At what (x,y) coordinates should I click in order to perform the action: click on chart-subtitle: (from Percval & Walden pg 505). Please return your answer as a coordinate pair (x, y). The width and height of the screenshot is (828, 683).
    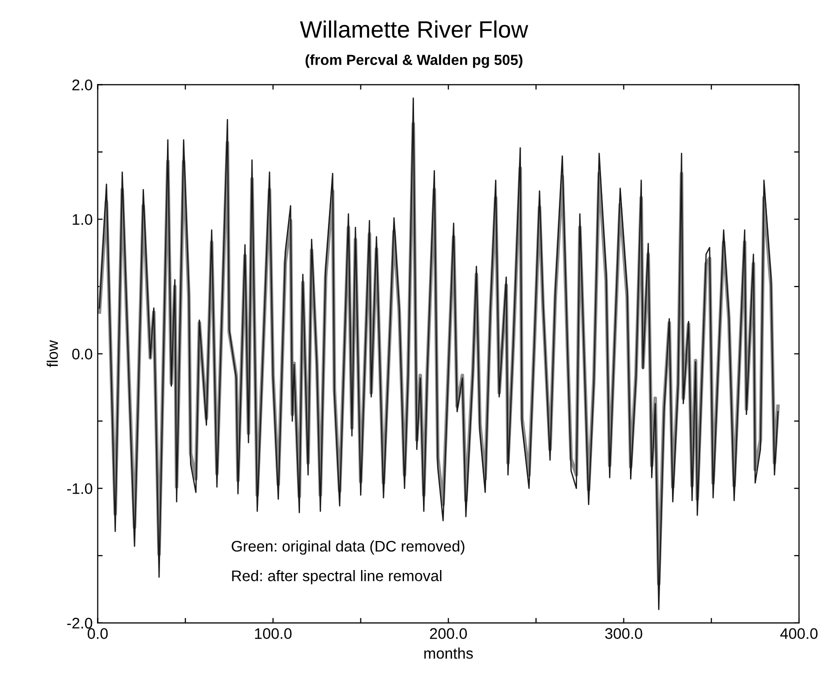
    Looking at the image, I should click on (414, 61).